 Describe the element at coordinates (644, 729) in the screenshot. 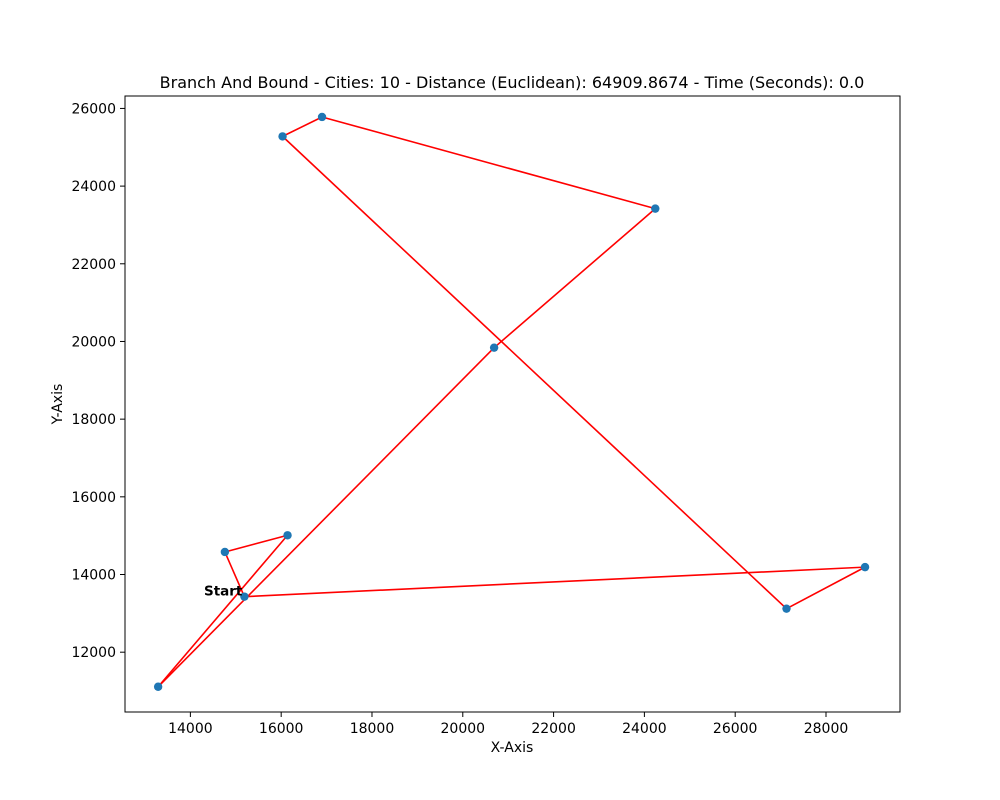

I see `x-tick-label: 24000` at that location.